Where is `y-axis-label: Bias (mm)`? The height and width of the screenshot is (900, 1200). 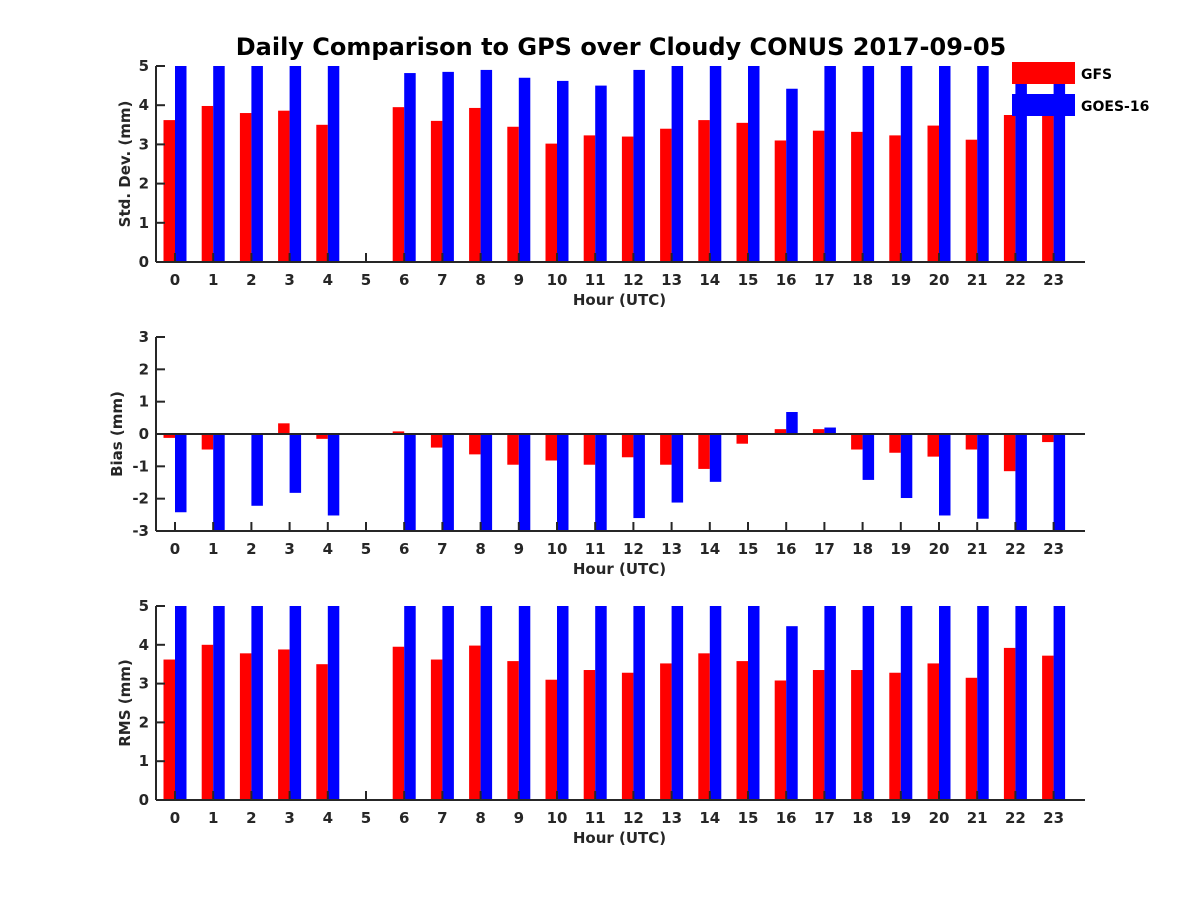 y-axis-label: Bias (mm) is located at coordinates (117, 434).